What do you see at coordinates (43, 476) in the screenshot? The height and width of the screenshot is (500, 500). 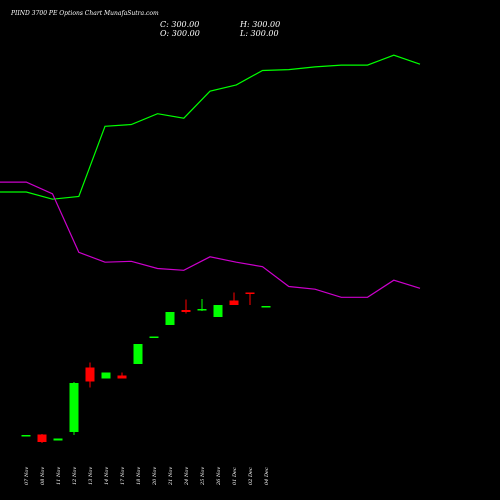 I see `x-tick-label: 08 Nov` at bounding box center [43, 476].